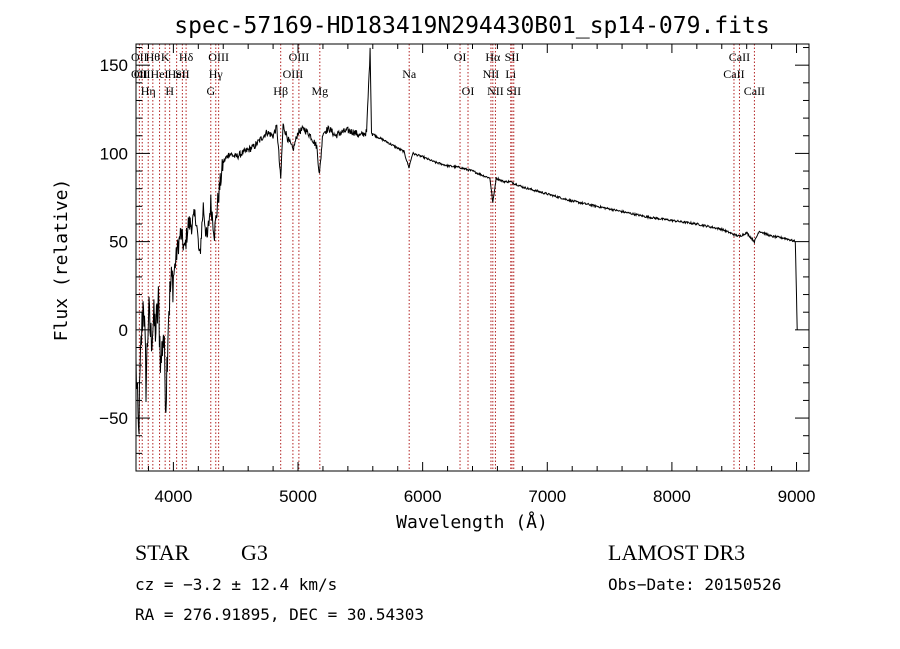 The height and width of the screenshot is (649, 900). Describe the element at coordinates (493, 57) in the screenshot. I see `line-marker-label: Hα` at that location.